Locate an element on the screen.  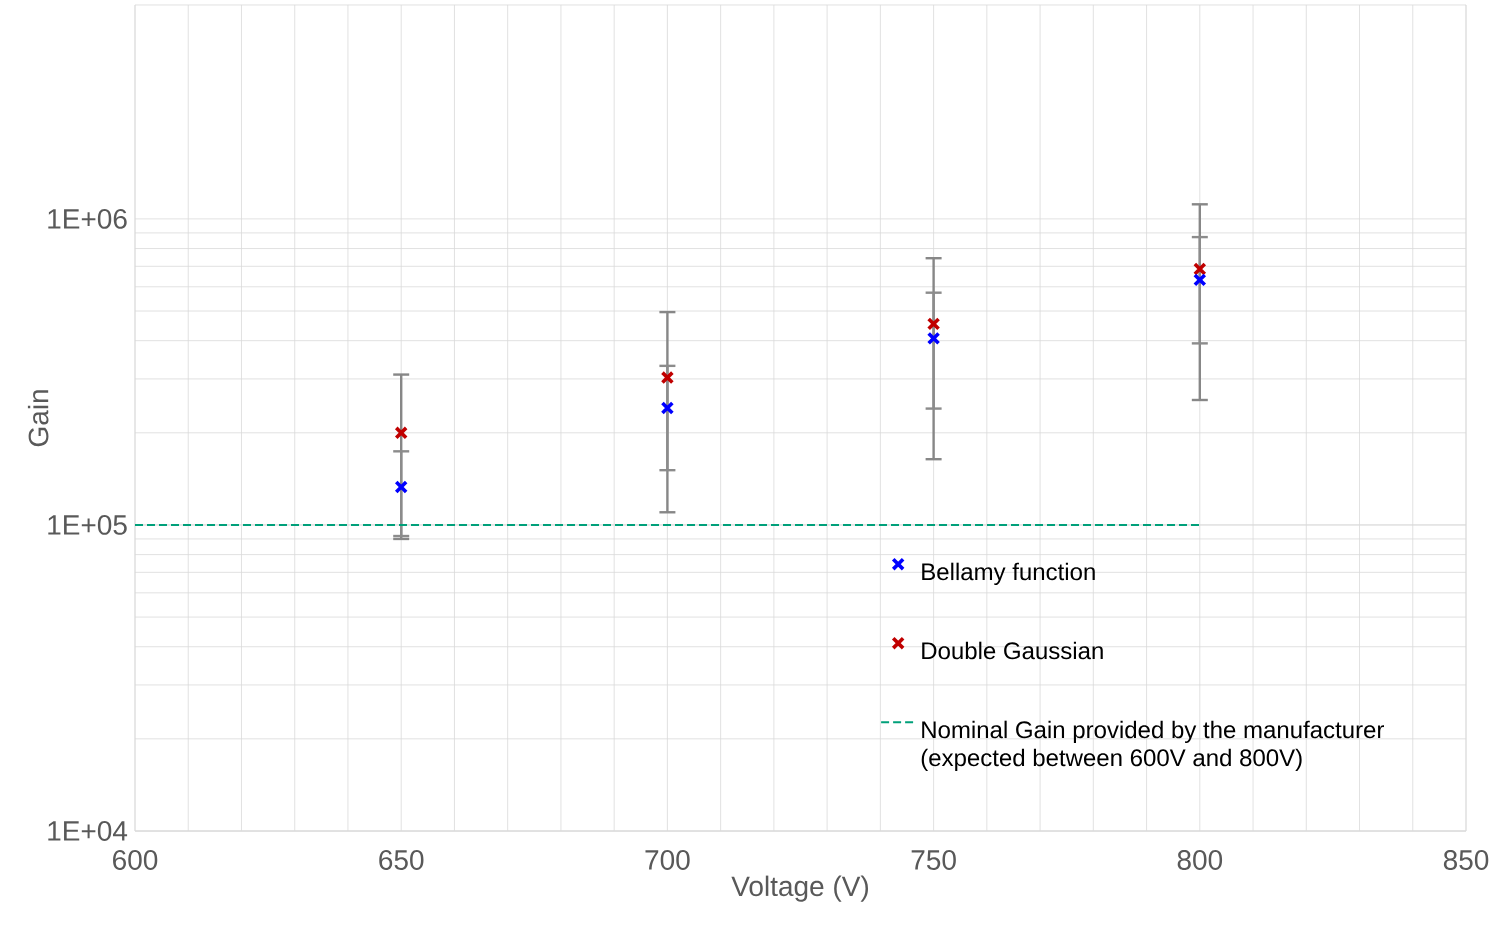
x-tick-label: 800 is located at coordinates (1200, 860).